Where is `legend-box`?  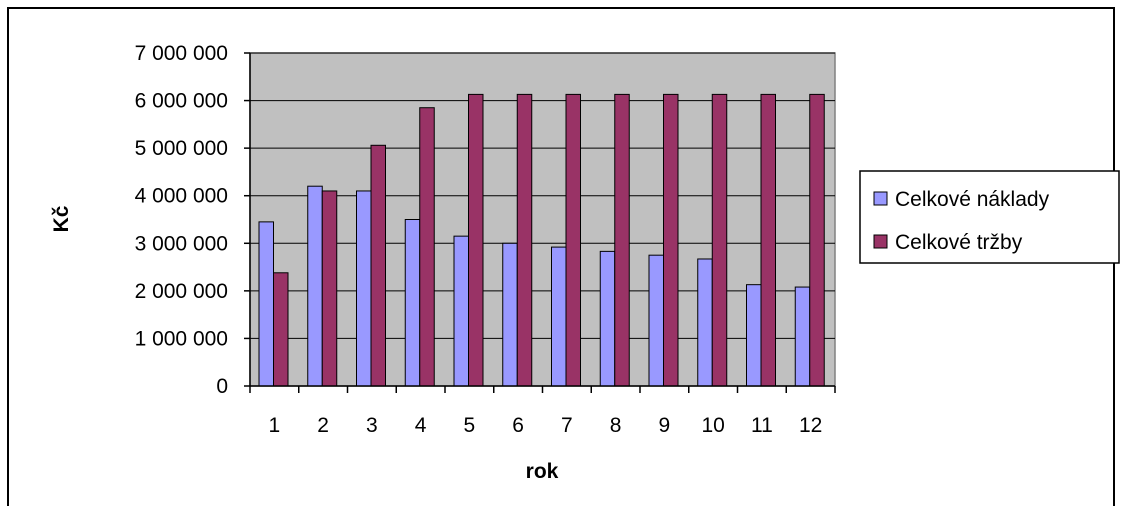 legend-box is located at coordinates (989, 217).